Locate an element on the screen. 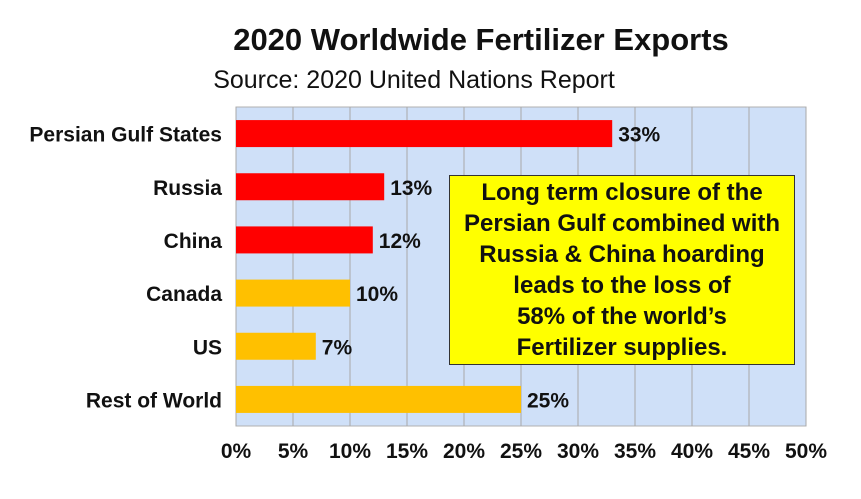  category-label: Canada is located at coordinates (184, 294).